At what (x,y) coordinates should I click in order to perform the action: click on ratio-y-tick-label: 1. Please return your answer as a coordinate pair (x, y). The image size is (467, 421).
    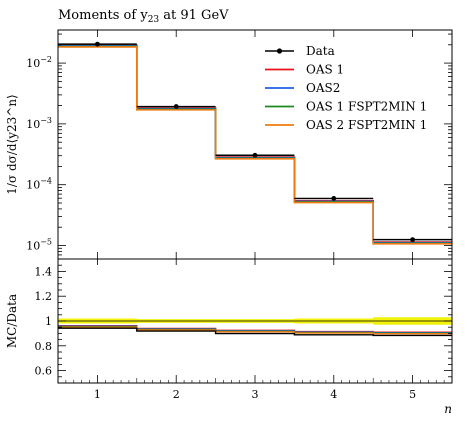
    Looking at the image, I should click on (48, 321).